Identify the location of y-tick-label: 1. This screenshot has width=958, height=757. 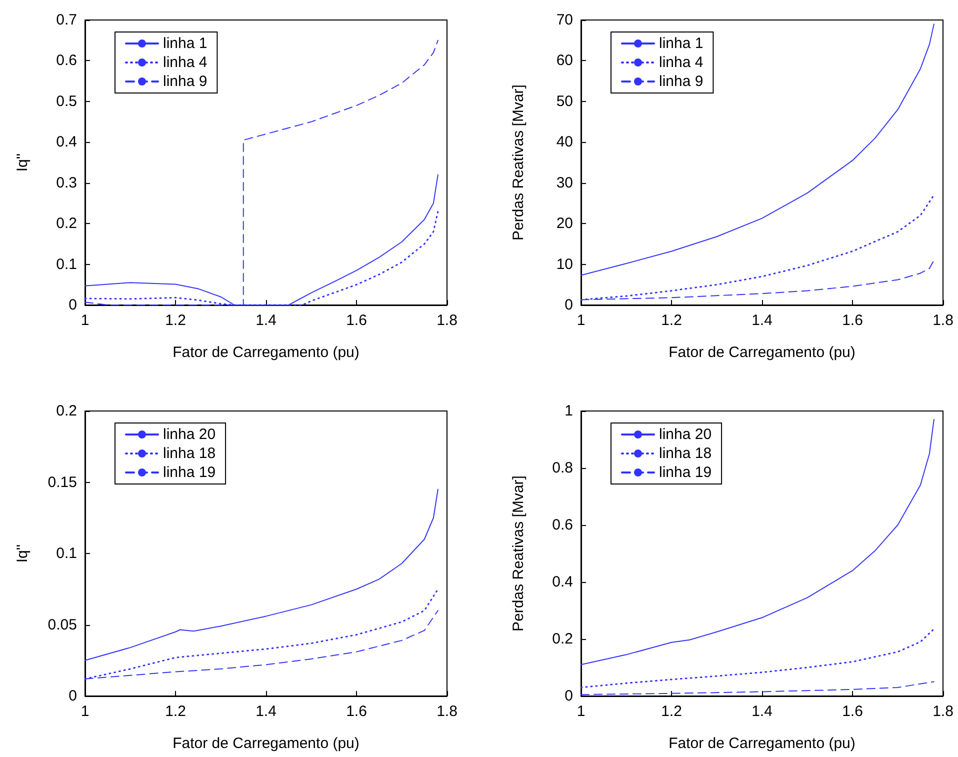
(568, 411).